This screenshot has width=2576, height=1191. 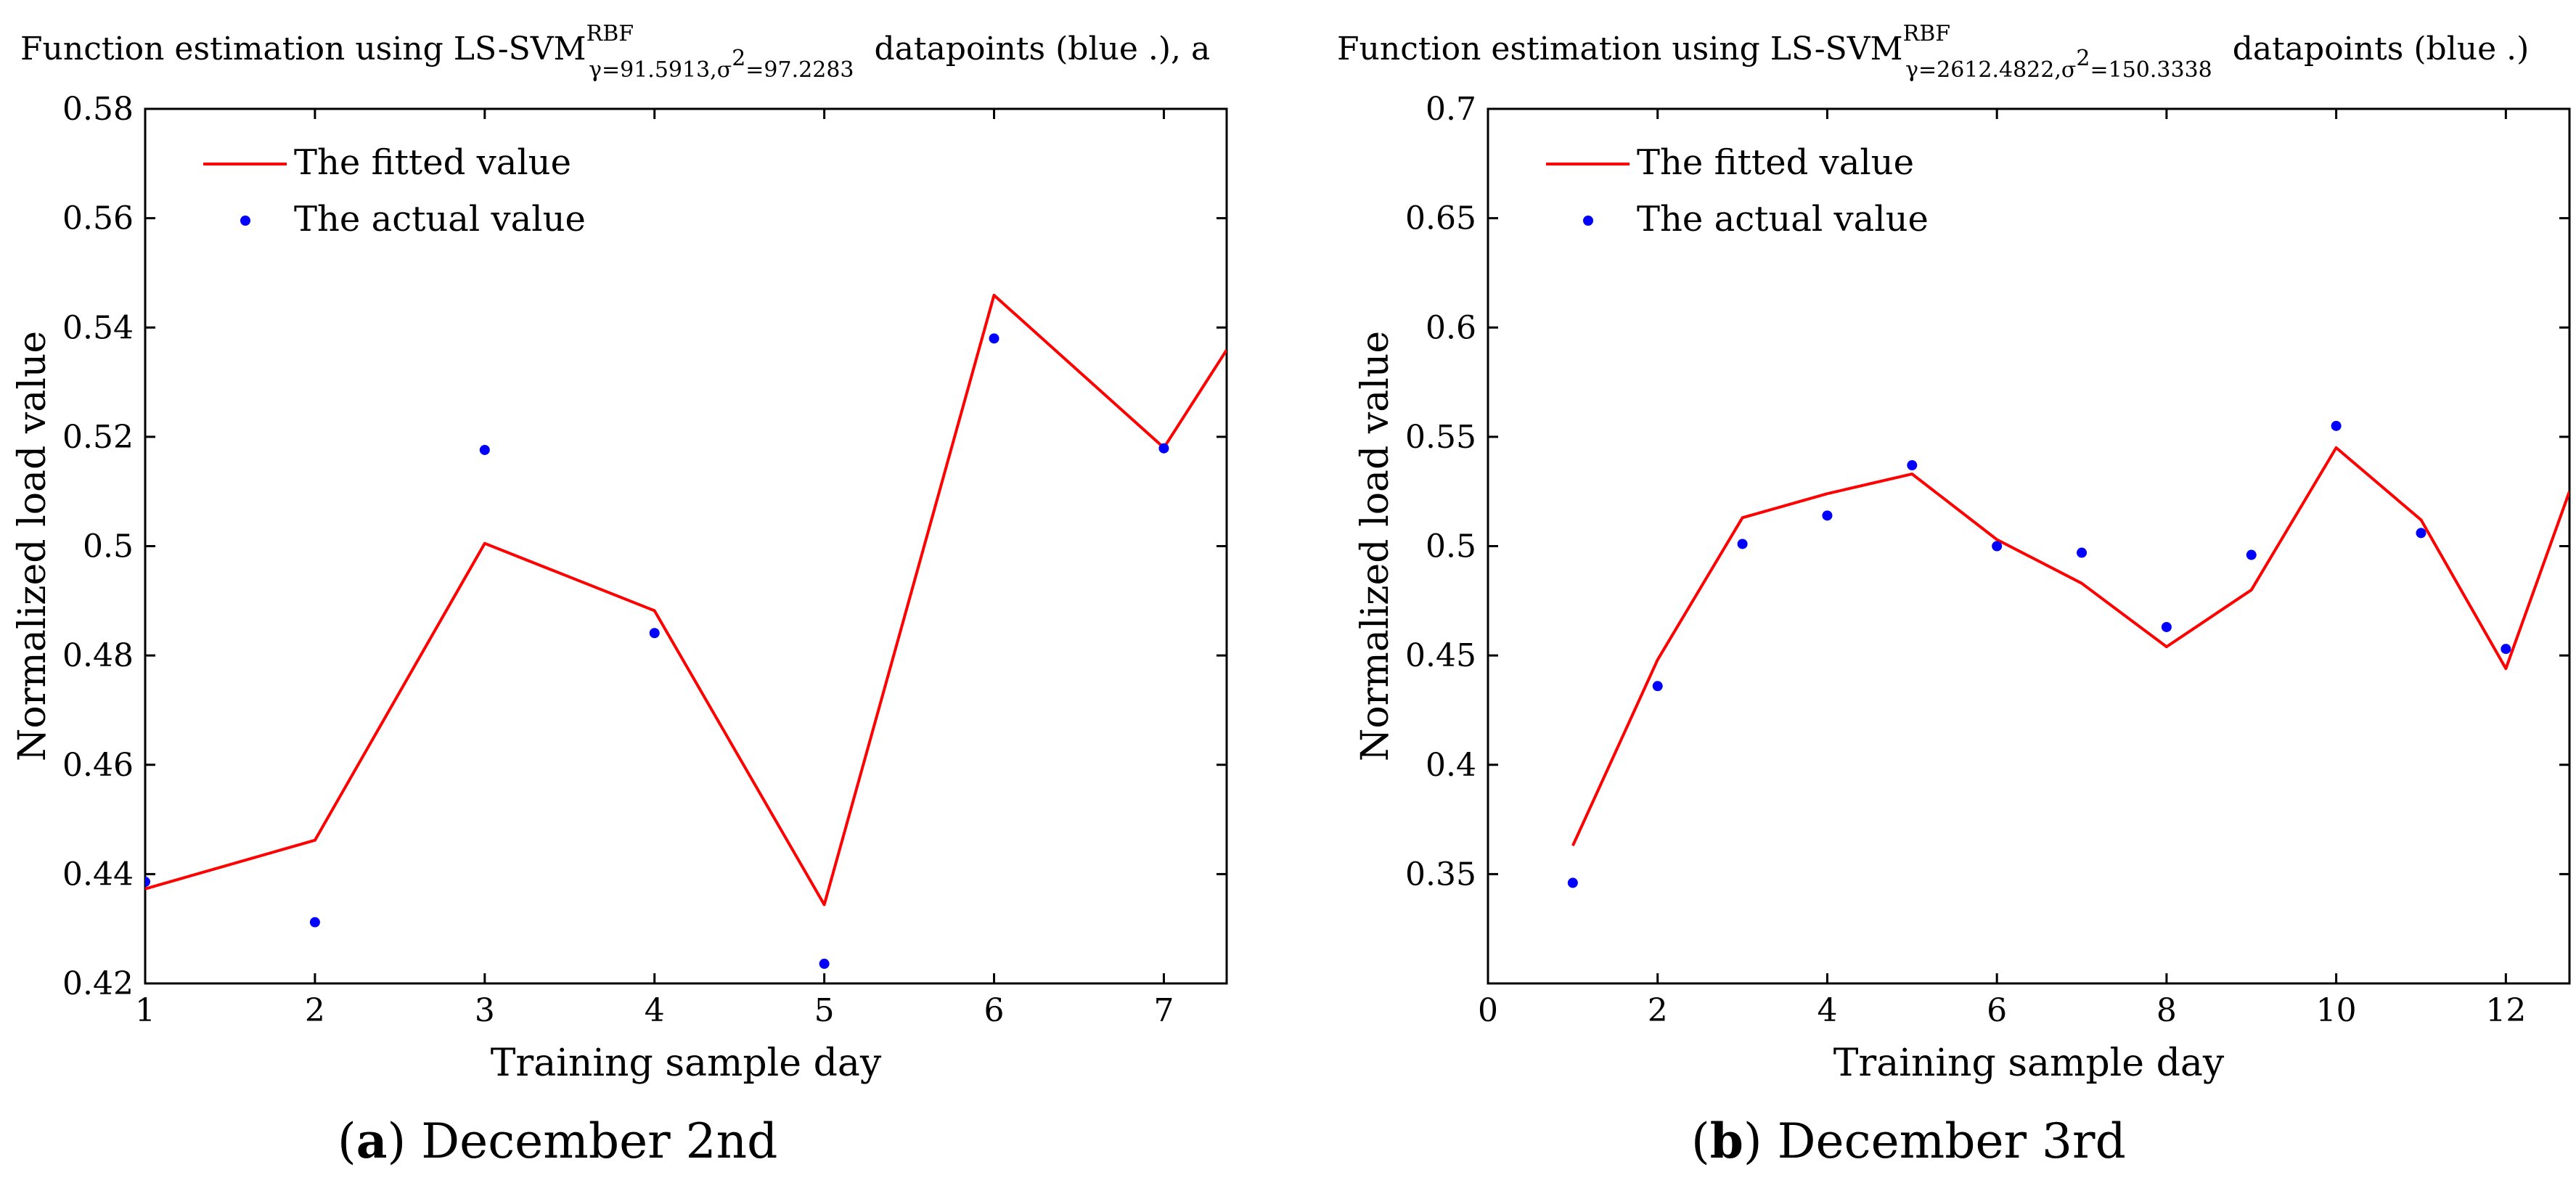 I want to click on y-tick-label: 0.55, so click(x=1441, y=437).